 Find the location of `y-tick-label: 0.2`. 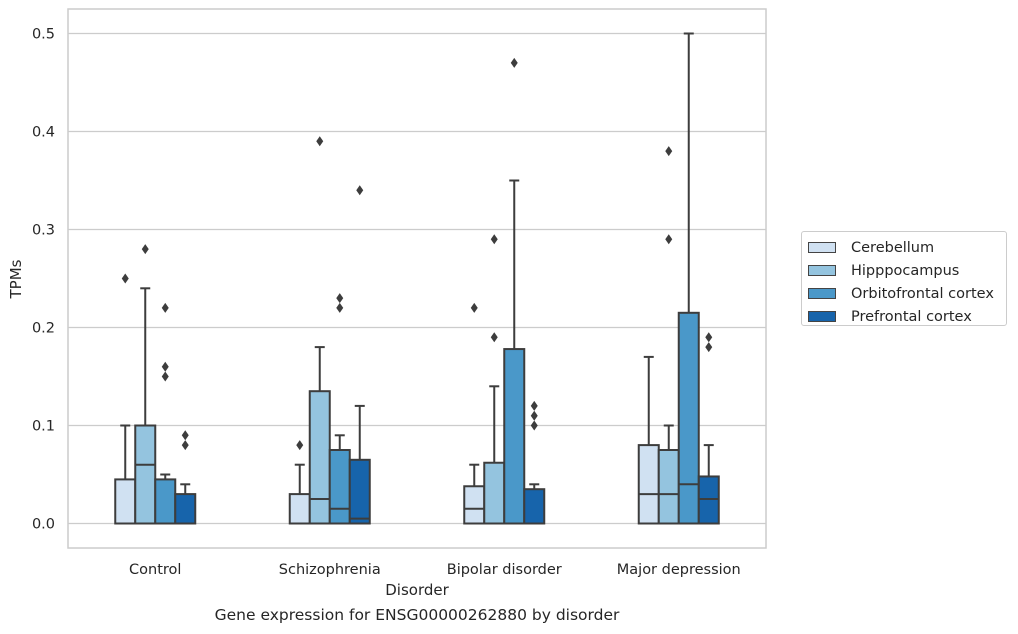

y-tick-label: 0.2 is located at coordinates (43, 329).